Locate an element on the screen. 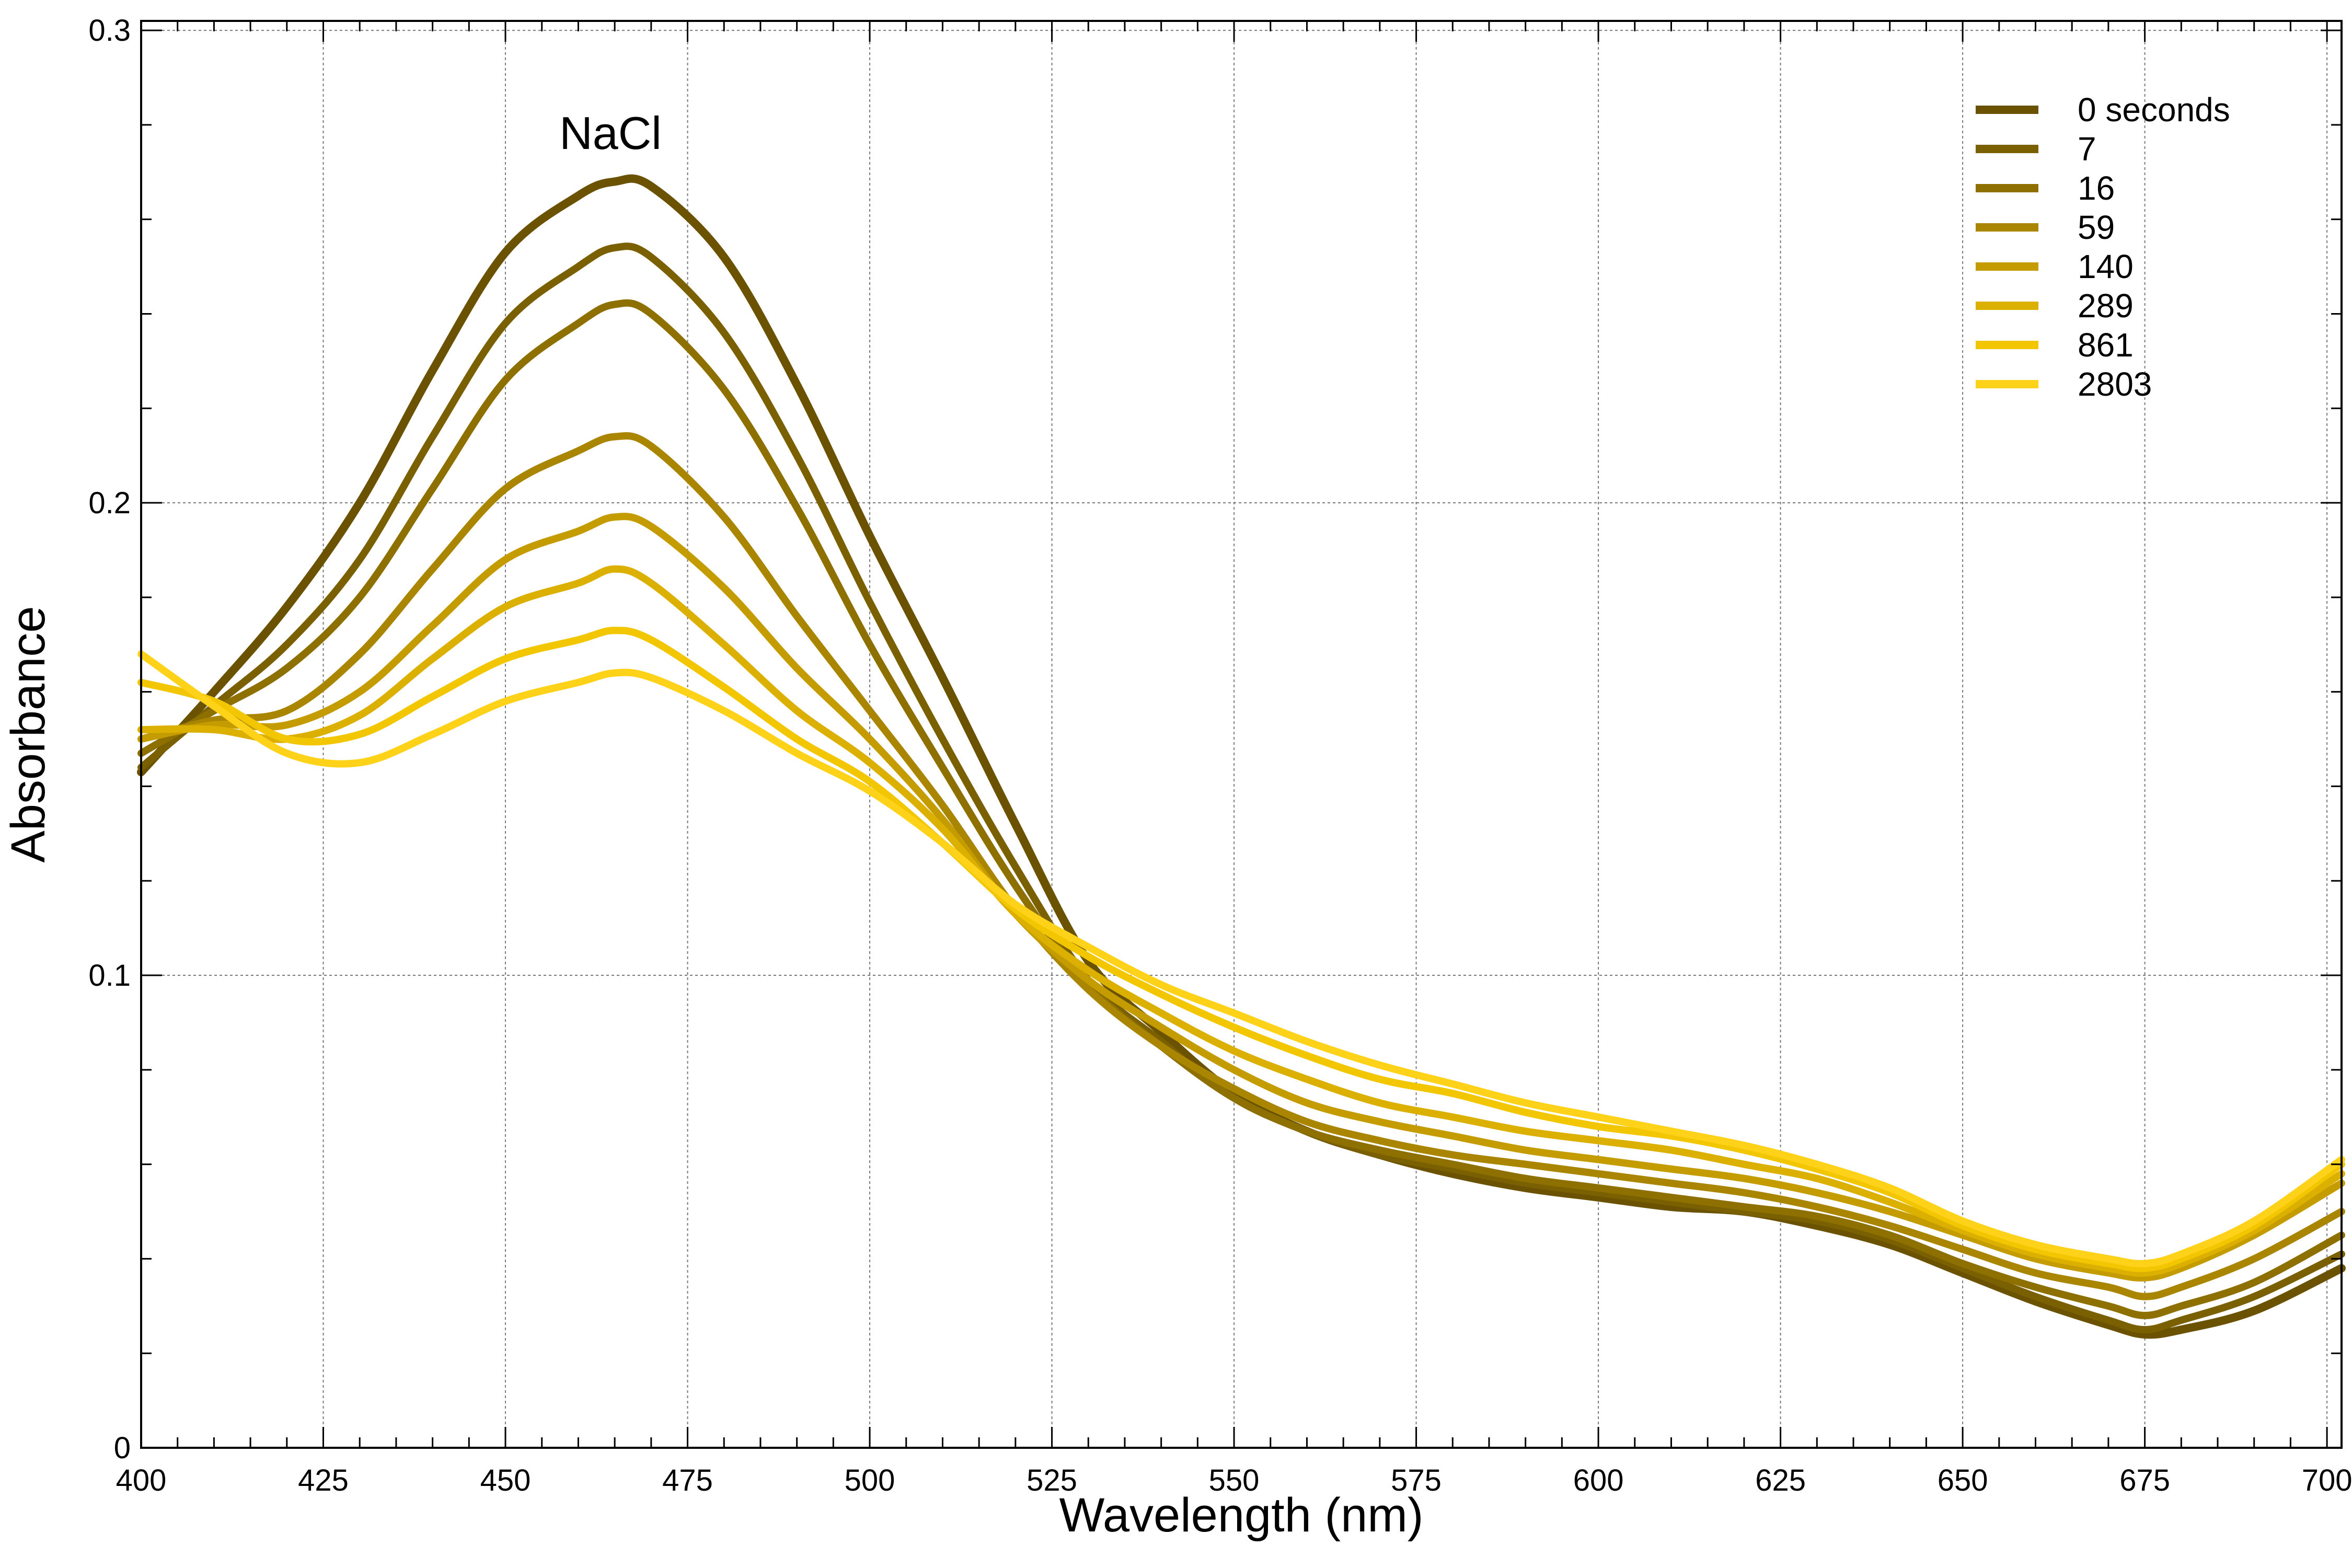 Image resolution: width=2352 pixels, height=1568 pixels. x-tick-labels: 400 425 450 475 500 525 550 575 600 625 650 675 700 is located at coordinates (1234, 1480).